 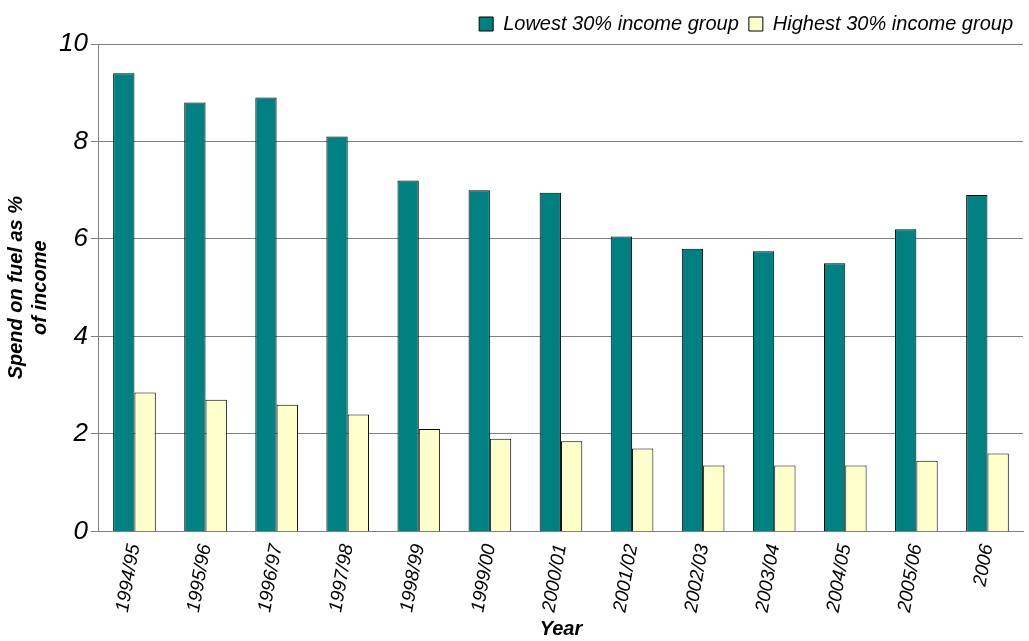 I want to click on x-tick-label: 2000/01, so click(x=554, y=578).